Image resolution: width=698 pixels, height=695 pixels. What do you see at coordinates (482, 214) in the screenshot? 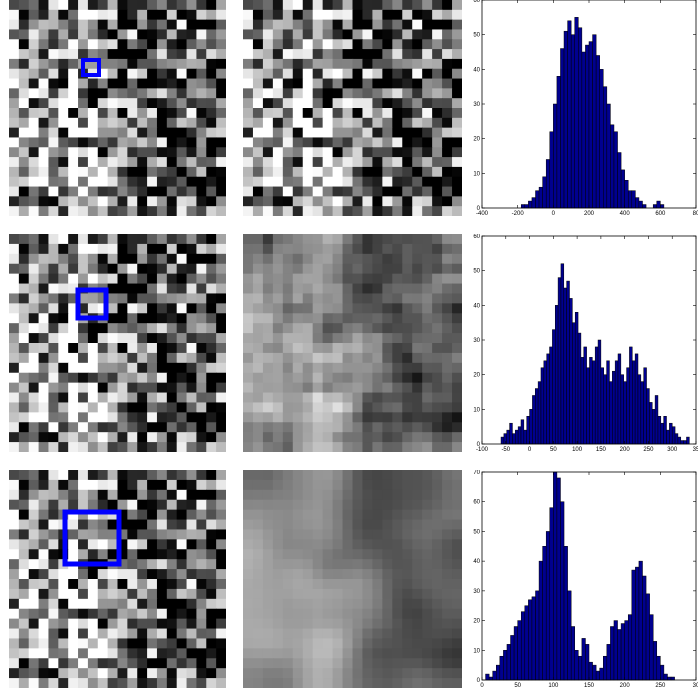
I see `x-tick-label: -400` at bounding box center [482, 214].